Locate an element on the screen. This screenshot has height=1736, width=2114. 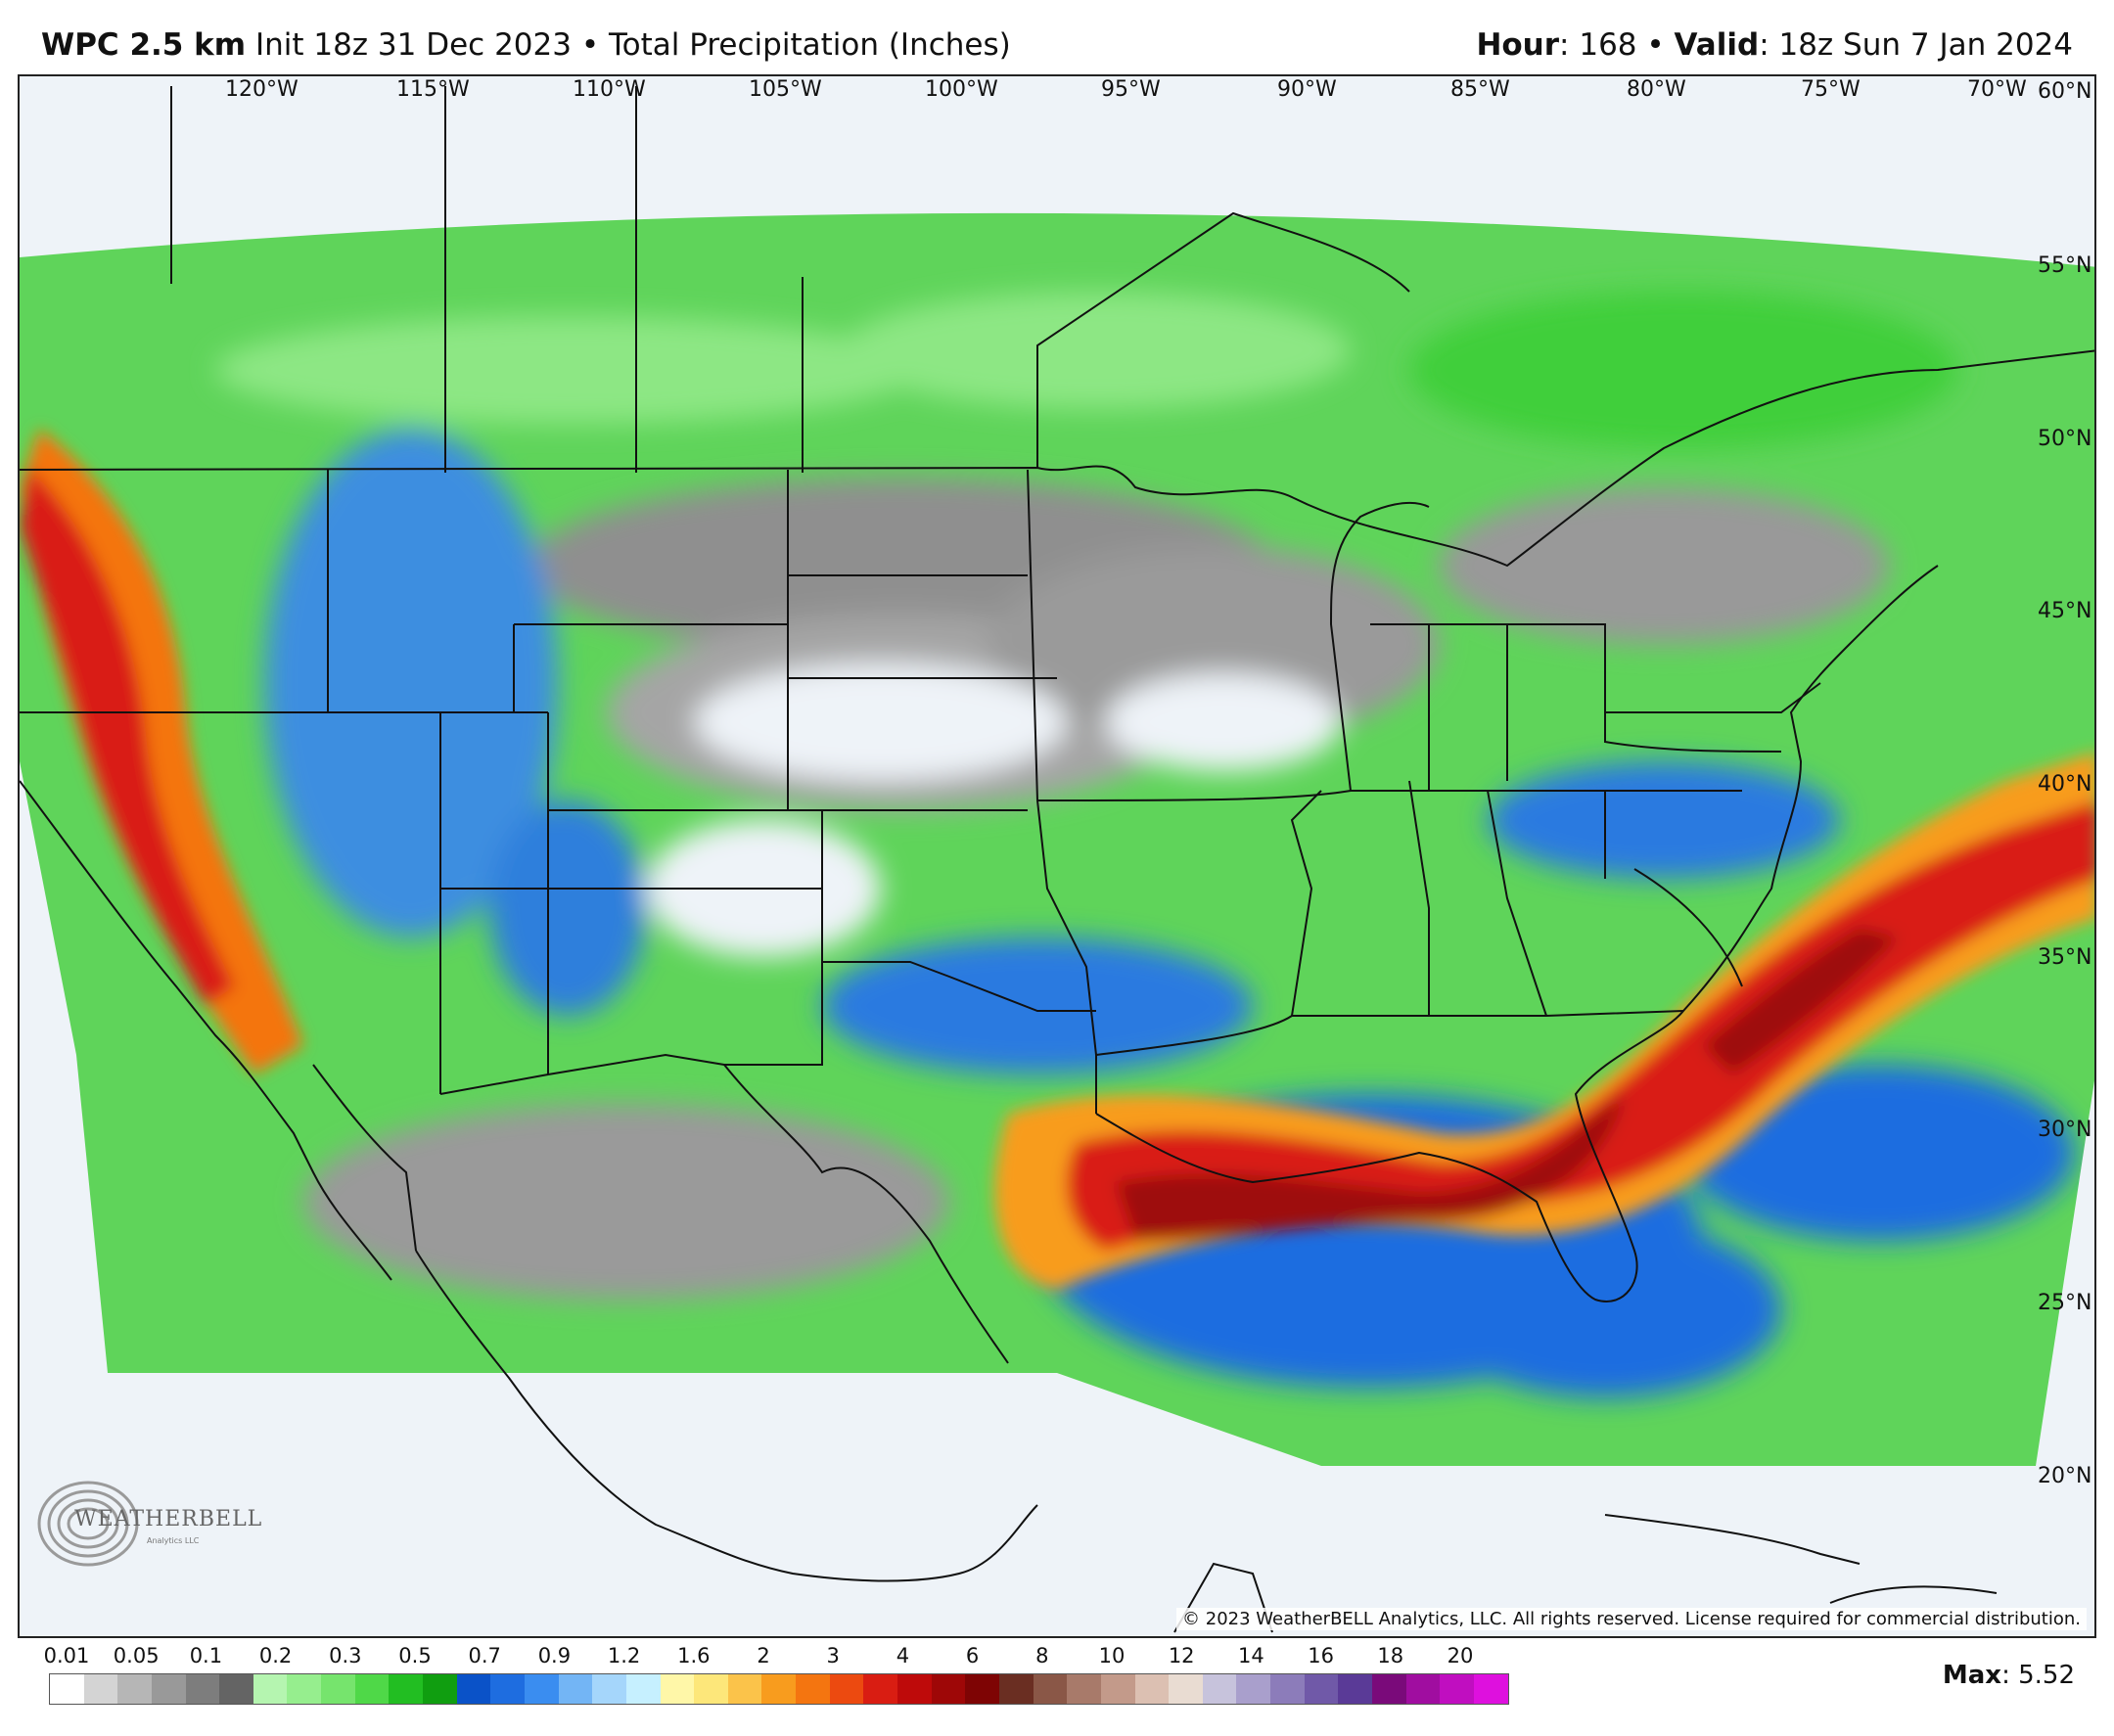
title-right: Hour: 168 • Valid: 18z Sun 7 Jan 2024 is located at coordinates (1775, 45).